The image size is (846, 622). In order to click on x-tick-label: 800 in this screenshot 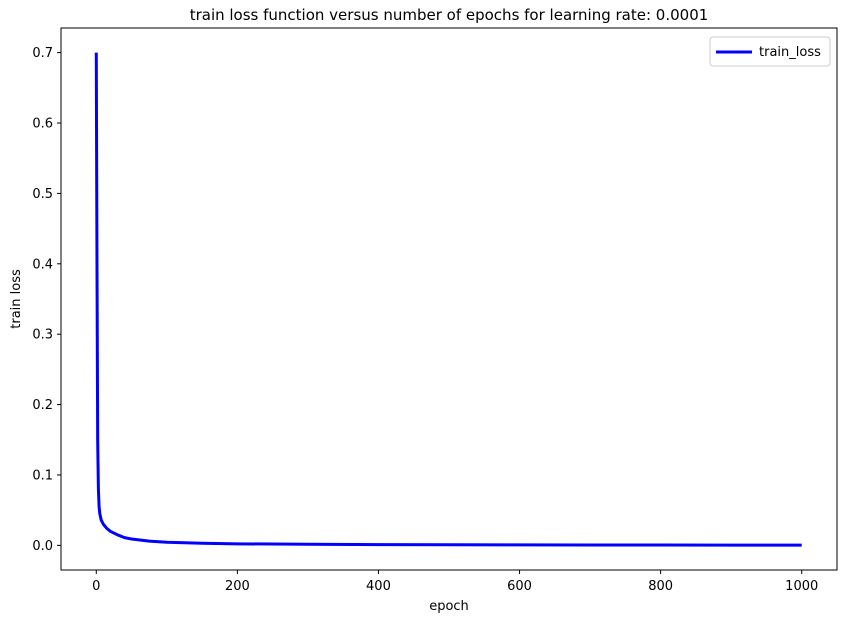, I will do `click(660, 586)`.